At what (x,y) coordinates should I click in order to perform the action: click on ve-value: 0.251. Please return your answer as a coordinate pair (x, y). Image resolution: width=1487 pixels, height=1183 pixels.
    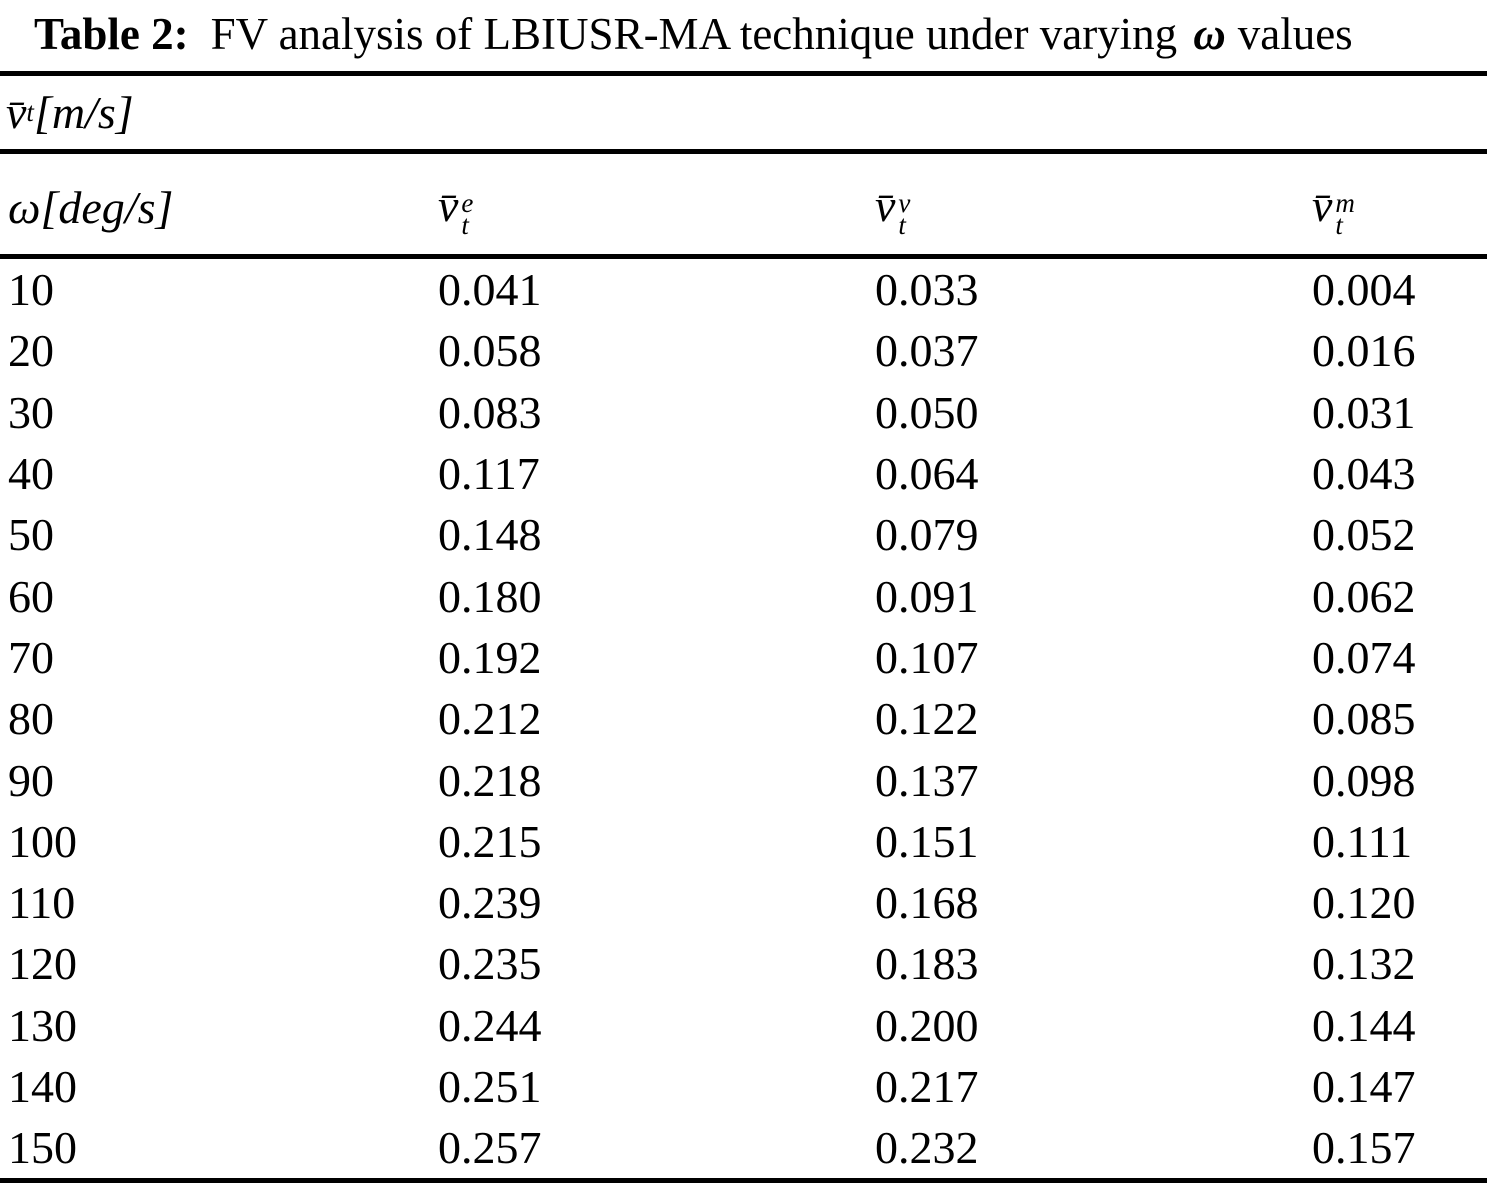
    Looking at the image, I should click on (490, 1086).